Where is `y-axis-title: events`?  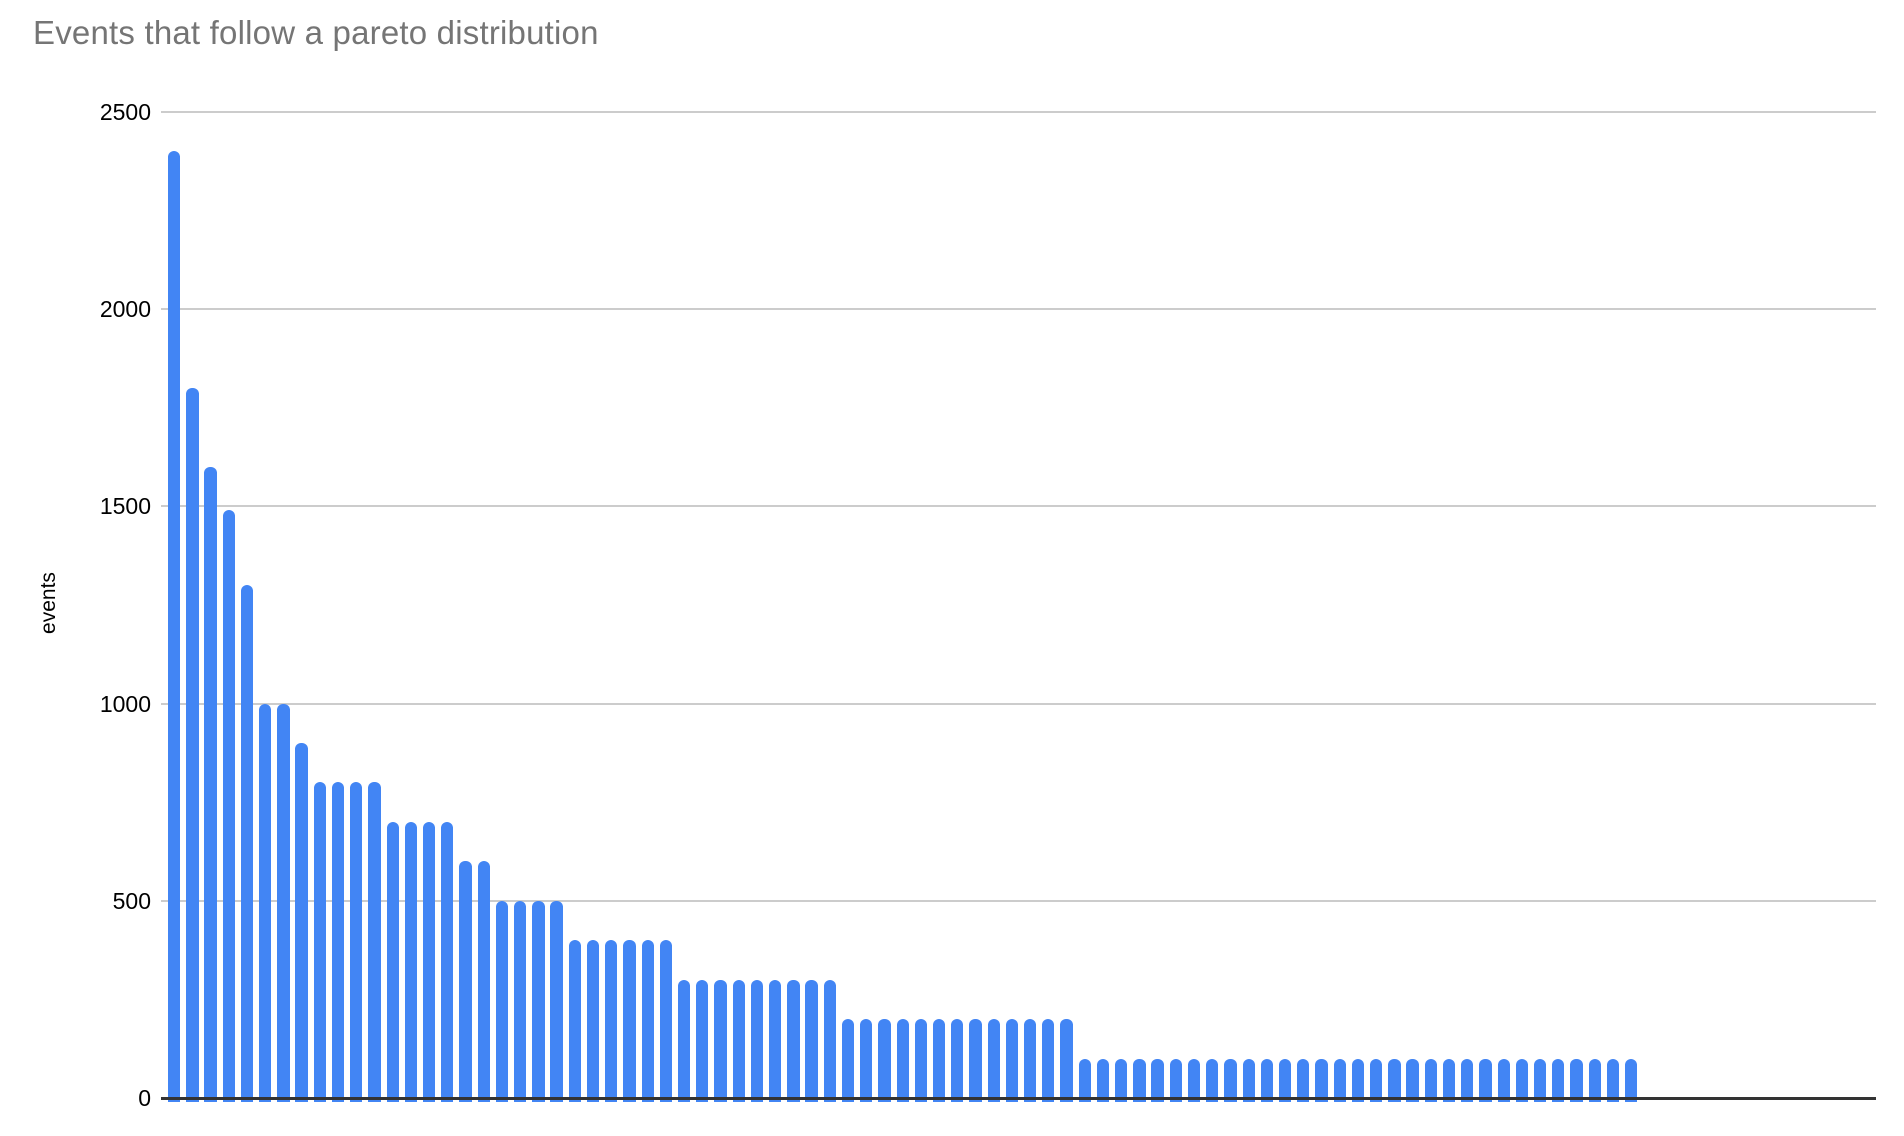 y-axis-title: events is located at coordinates (48, 603).